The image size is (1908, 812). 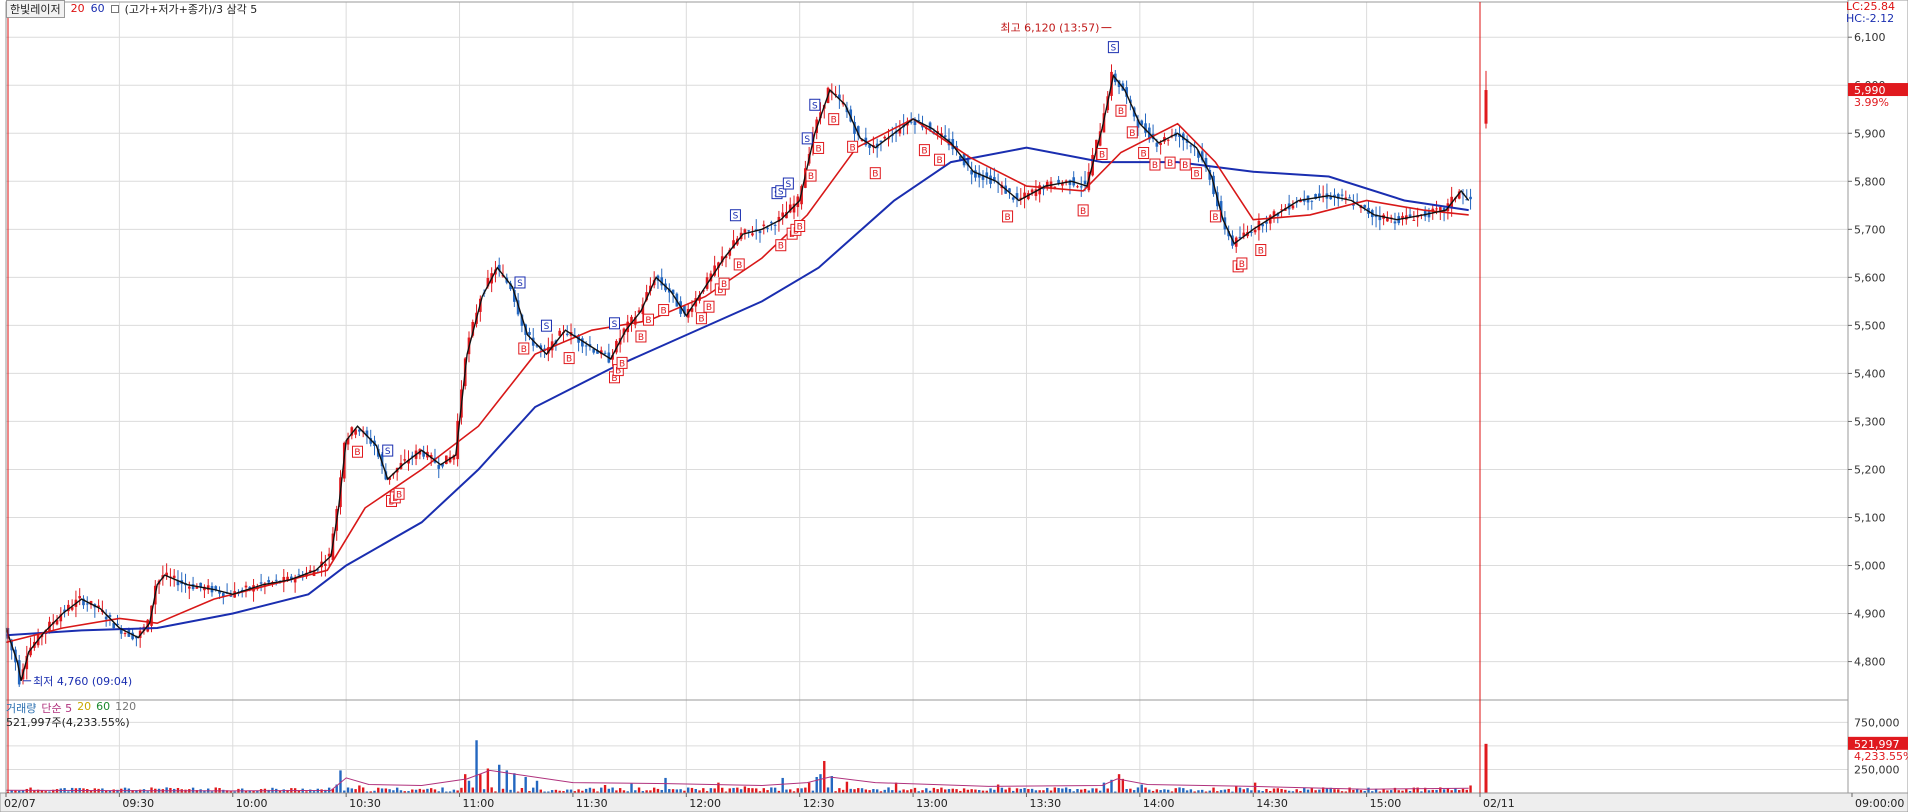 I want to click on volume-header: 거래량 단순 5 20 60 120, so click(x=71, y=708).